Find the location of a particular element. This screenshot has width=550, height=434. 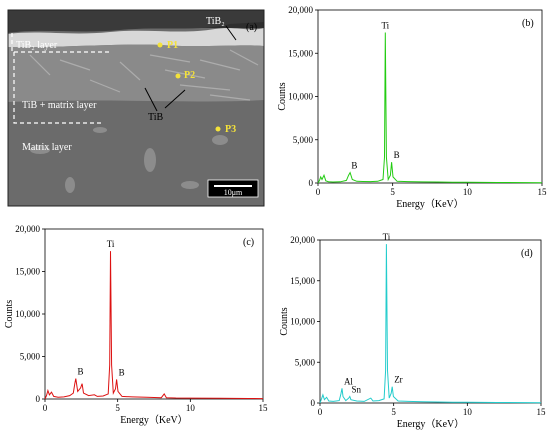

point-p2-label: P2 is located at coordinates (189, 75).